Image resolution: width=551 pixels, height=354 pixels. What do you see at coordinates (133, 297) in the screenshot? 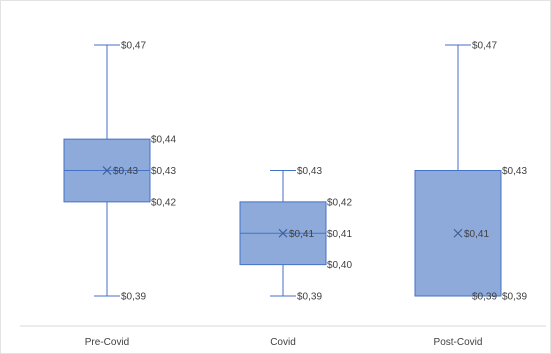
I see `pre-covid-min-label: $0,39` at bounding box center [133, 297].